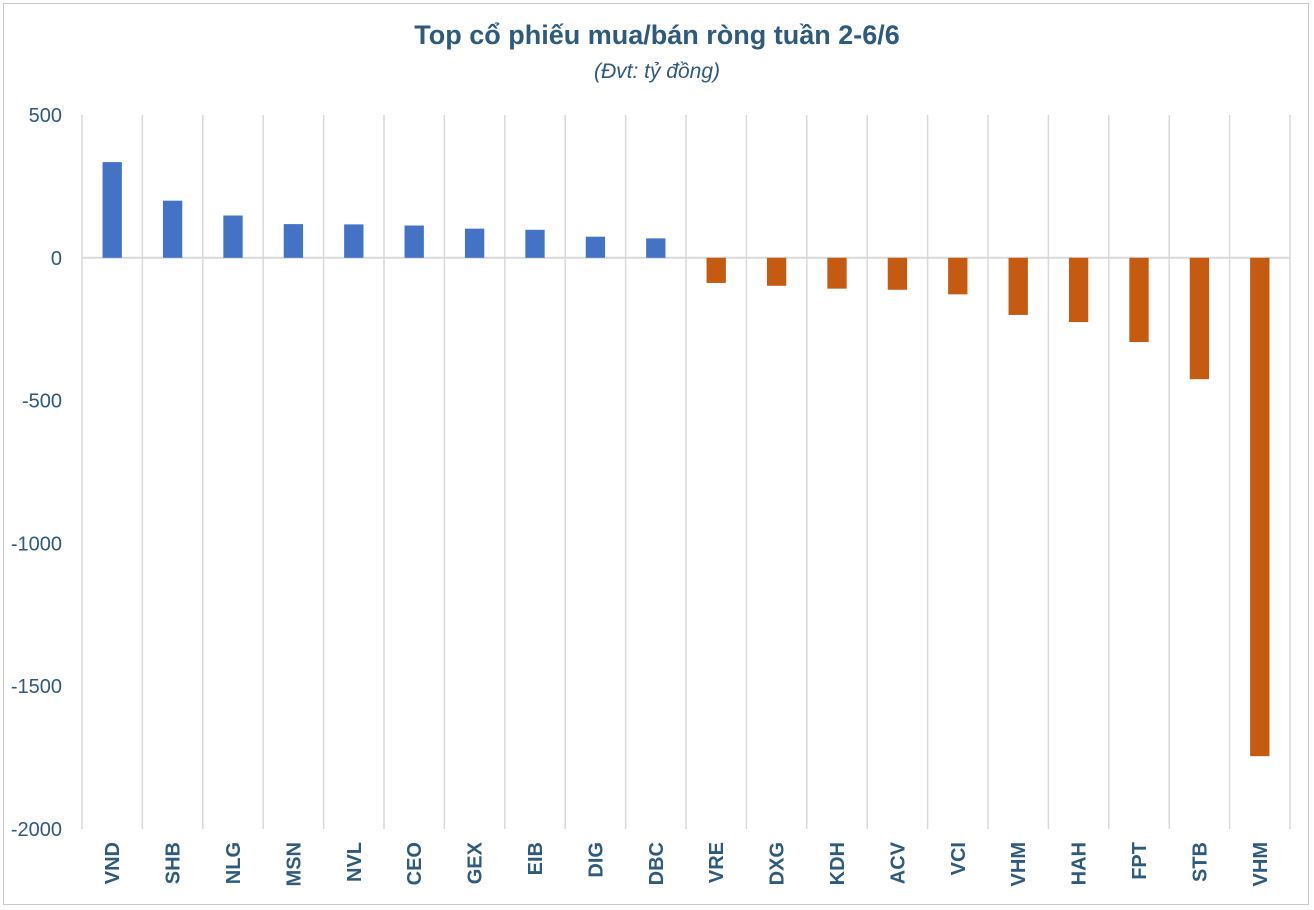  Describe the element at coordinates (294, 864) in the screenshot. I see `x-tick-label: MSN` at that location.